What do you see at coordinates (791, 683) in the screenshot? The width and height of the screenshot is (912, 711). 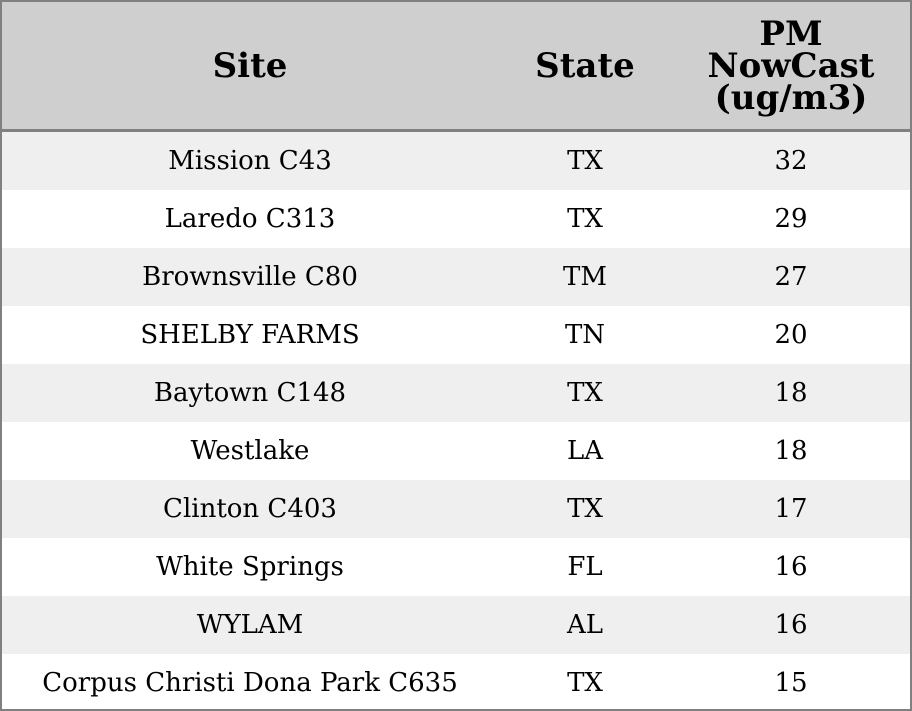 I see `cell-pm-nowcast: 15` at bounding box center [791, 683].